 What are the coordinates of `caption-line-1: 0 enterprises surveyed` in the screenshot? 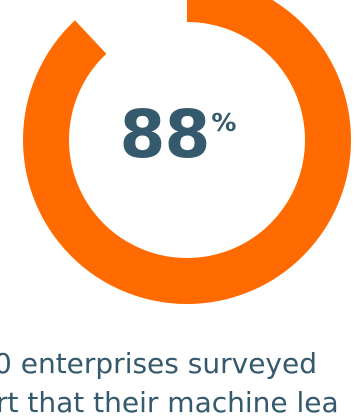 It's located at (158, 363).